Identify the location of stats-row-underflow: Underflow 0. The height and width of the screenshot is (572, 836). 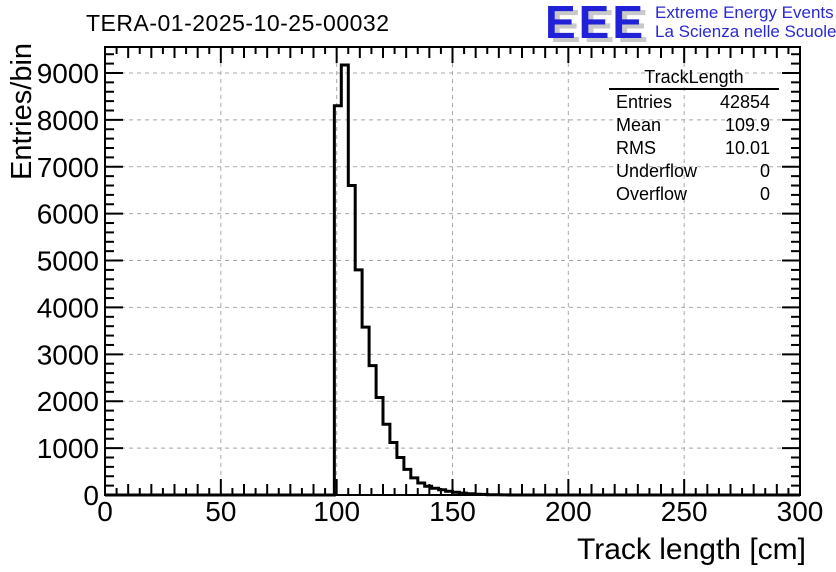
(694, 171).